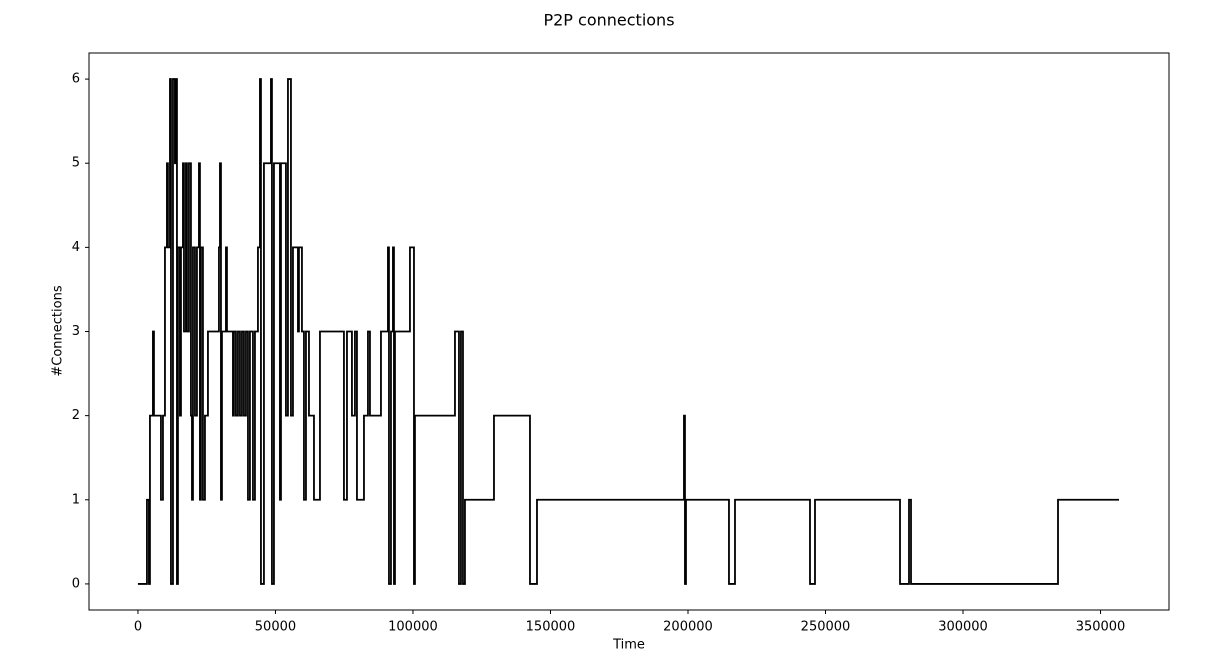 Image resolution: width=1218 pixels, height=667 pixels. I want to click on x-tick-label: 50000, so click(275, 627).